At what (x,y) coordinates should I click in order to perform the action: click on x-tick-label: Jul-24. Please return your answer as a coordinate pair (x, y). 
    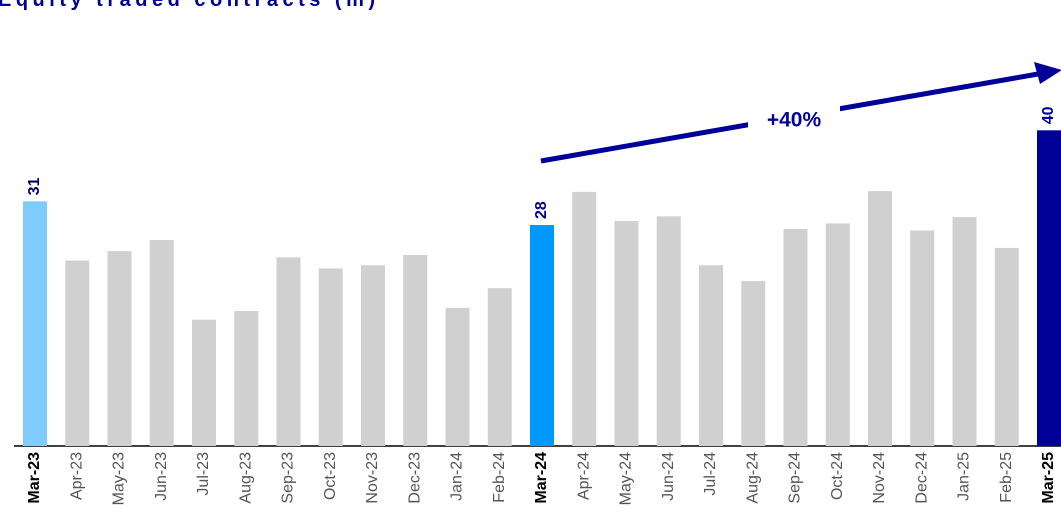
    Looking at the image, I should click on (710, 474).